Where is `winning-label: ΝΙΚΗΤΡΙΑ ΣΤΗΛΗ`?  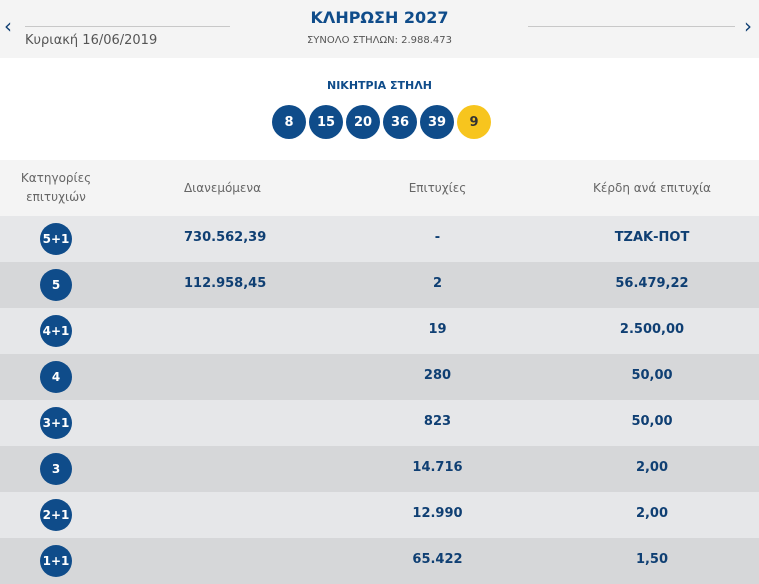
winning-label: ΝΙΚΗΤΡΙΑ ΣΤΗΛΗ is located at coordinates (379, 85).